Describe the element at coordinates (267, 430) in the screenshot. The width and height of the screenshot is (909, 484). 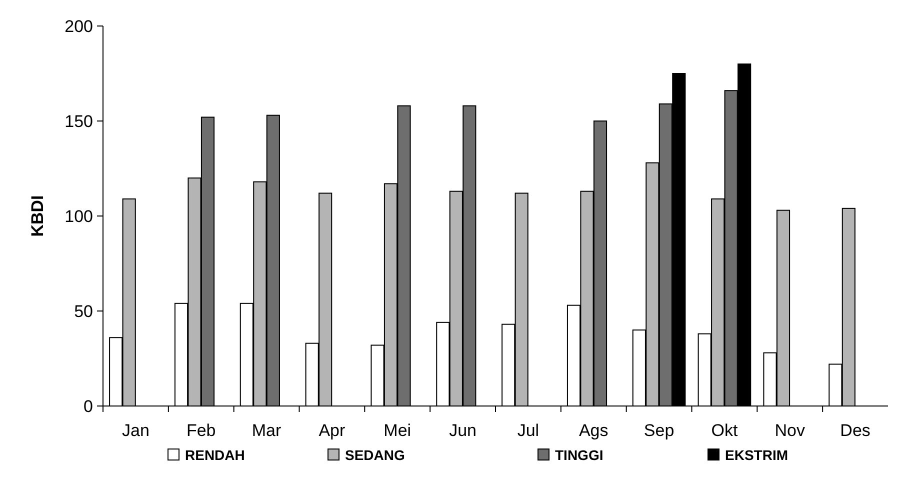
I see `x-tick-label: Mar` at that location.